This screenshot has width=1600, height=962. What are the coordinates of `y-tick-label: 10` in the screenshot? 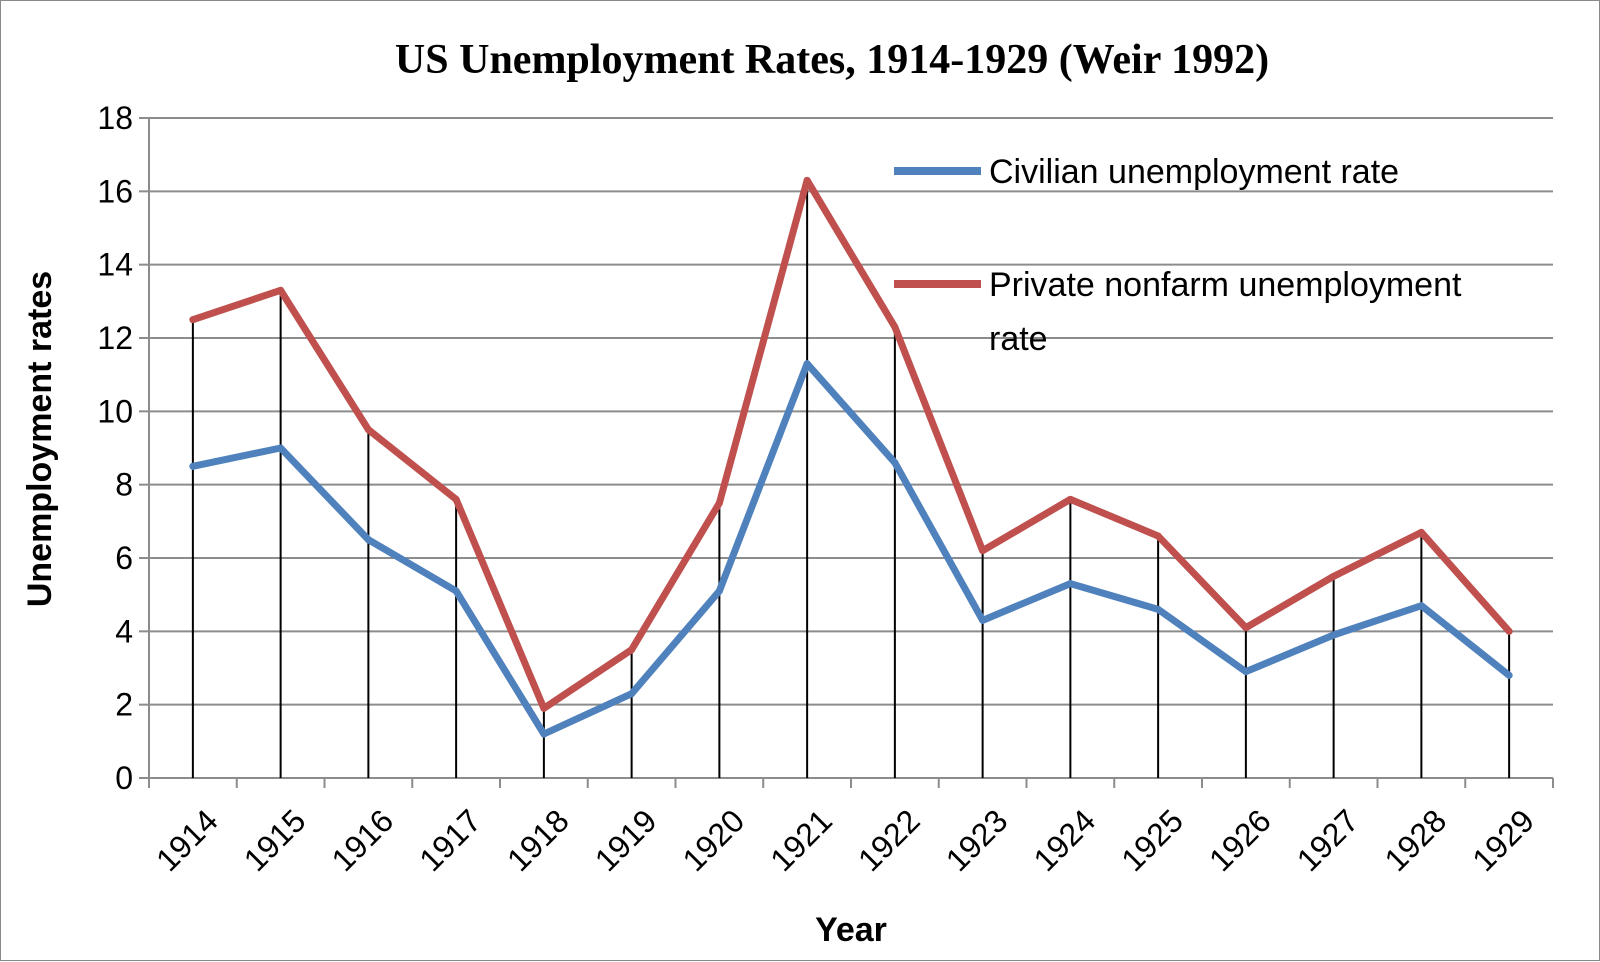 It's located at (115, 411).